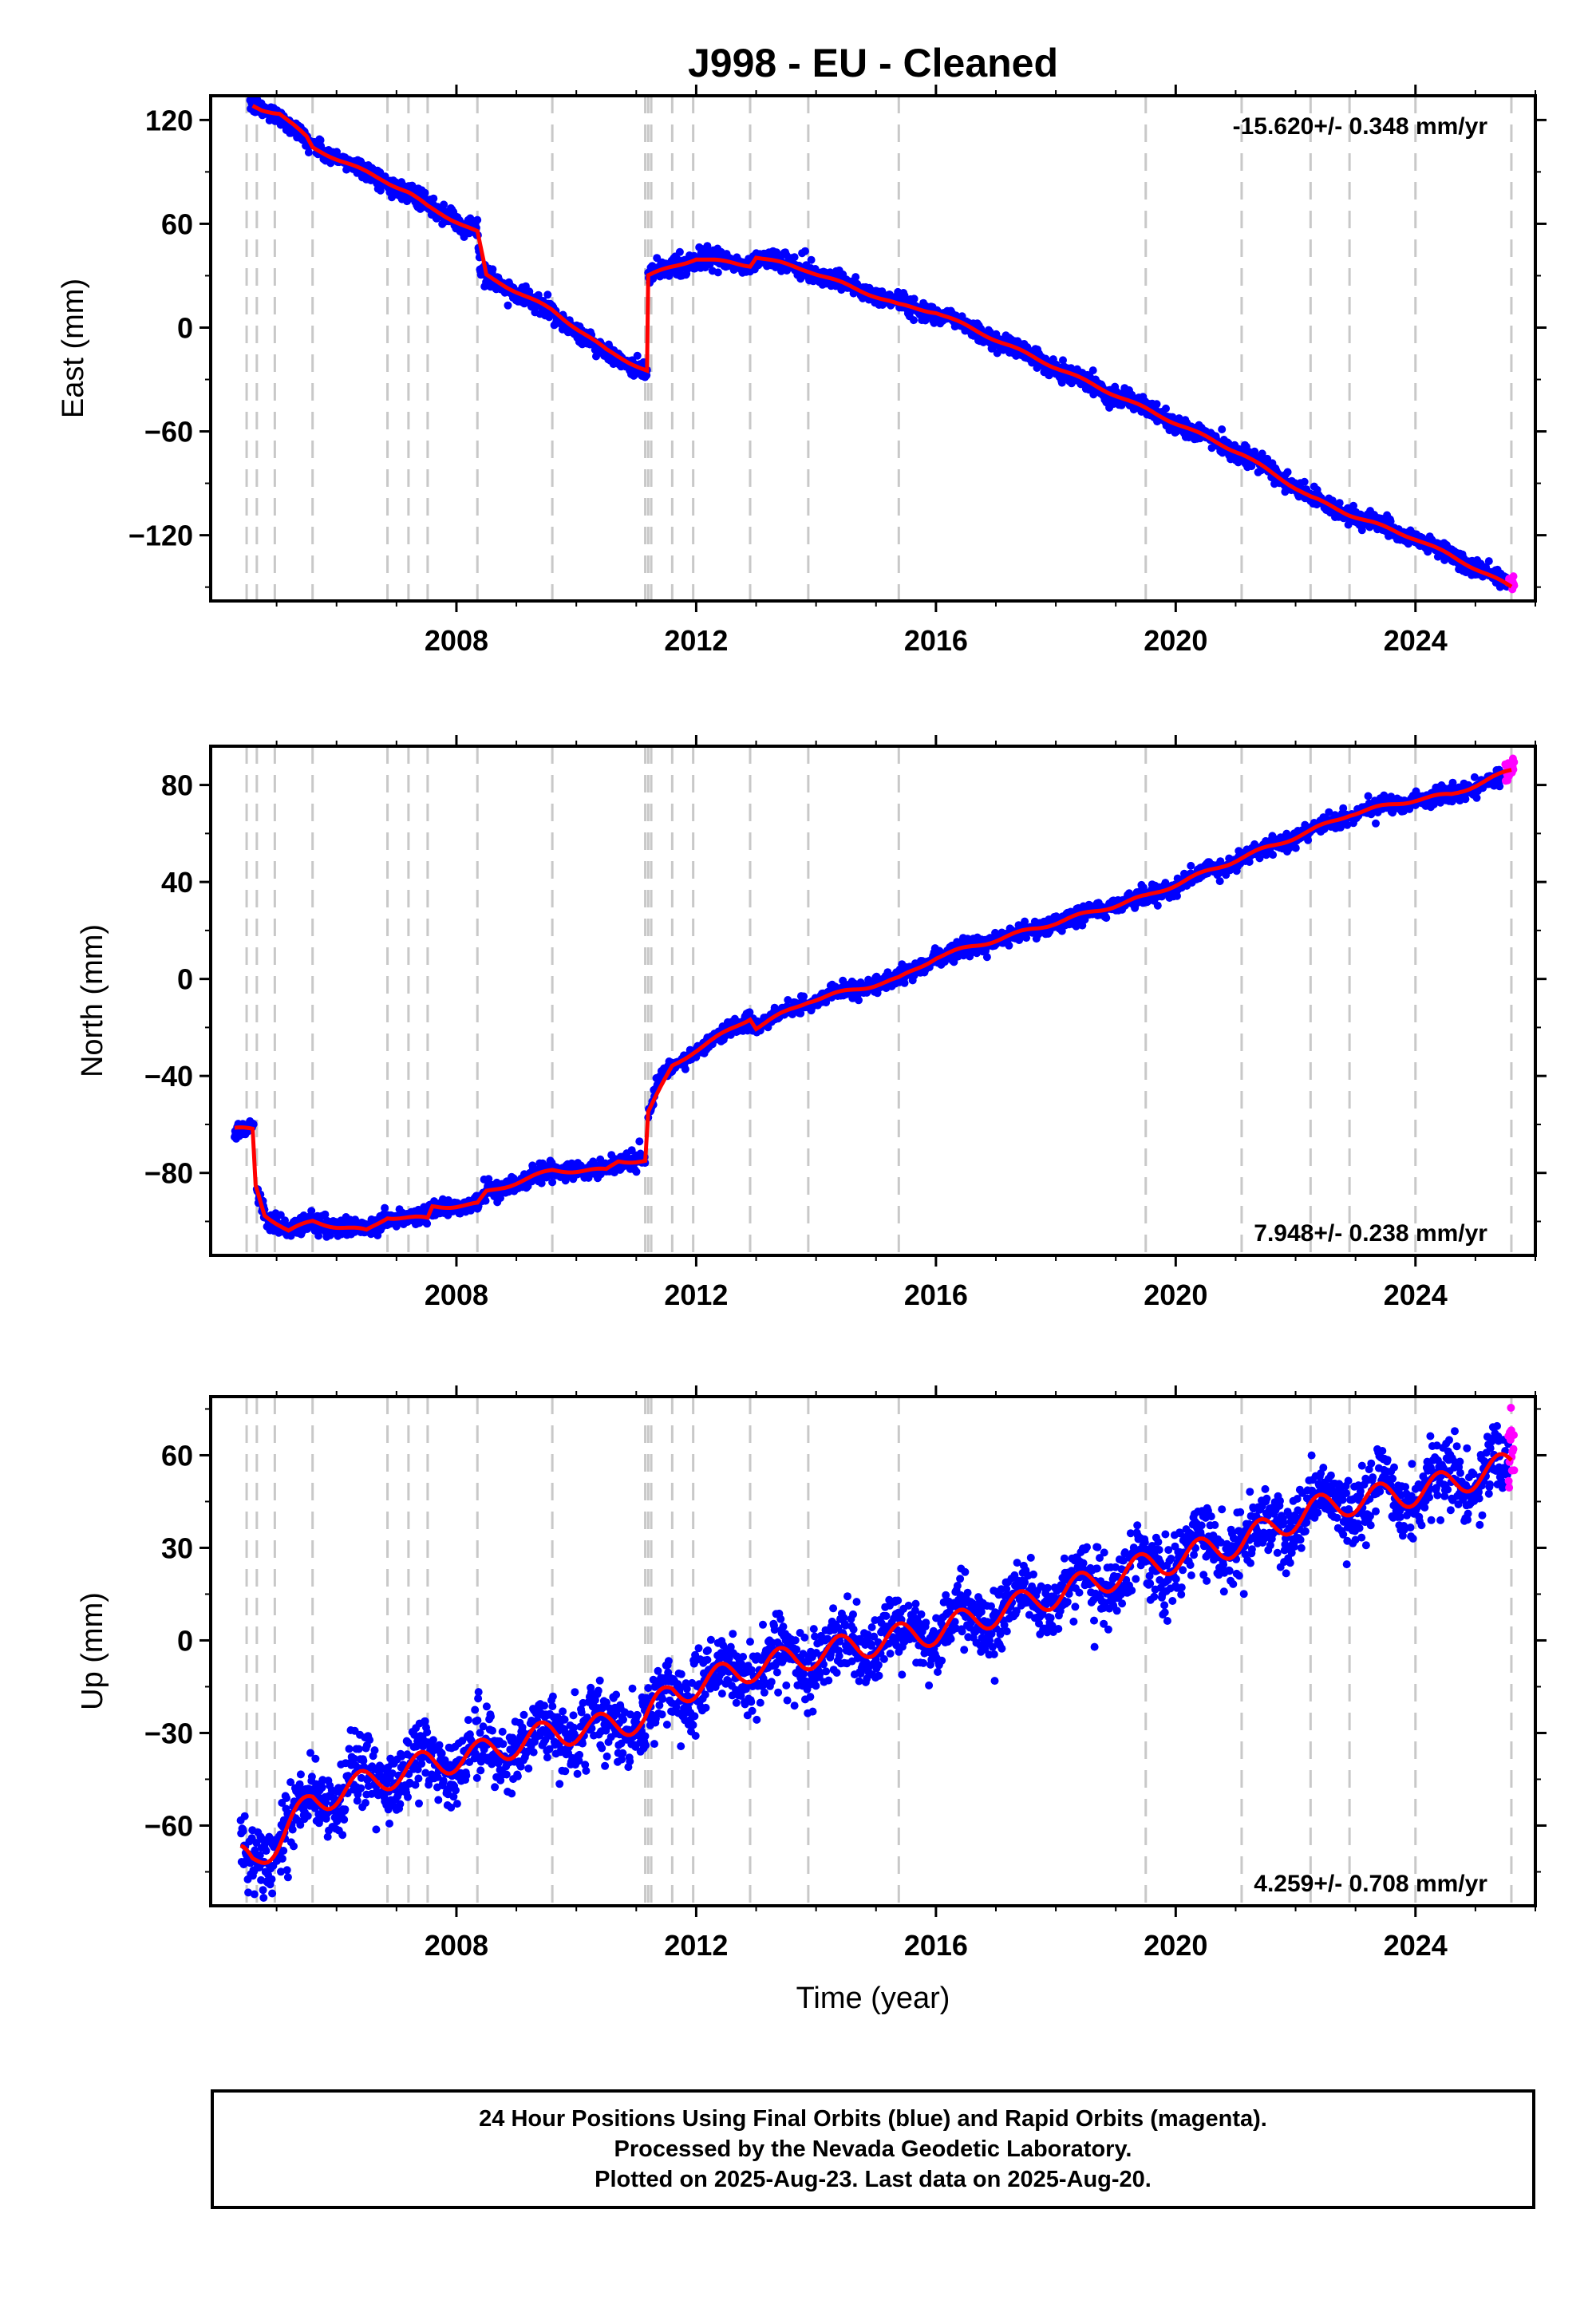 The image size is (1596, 2316). I want to click on y-tick-label: −60, so click(168, 432).